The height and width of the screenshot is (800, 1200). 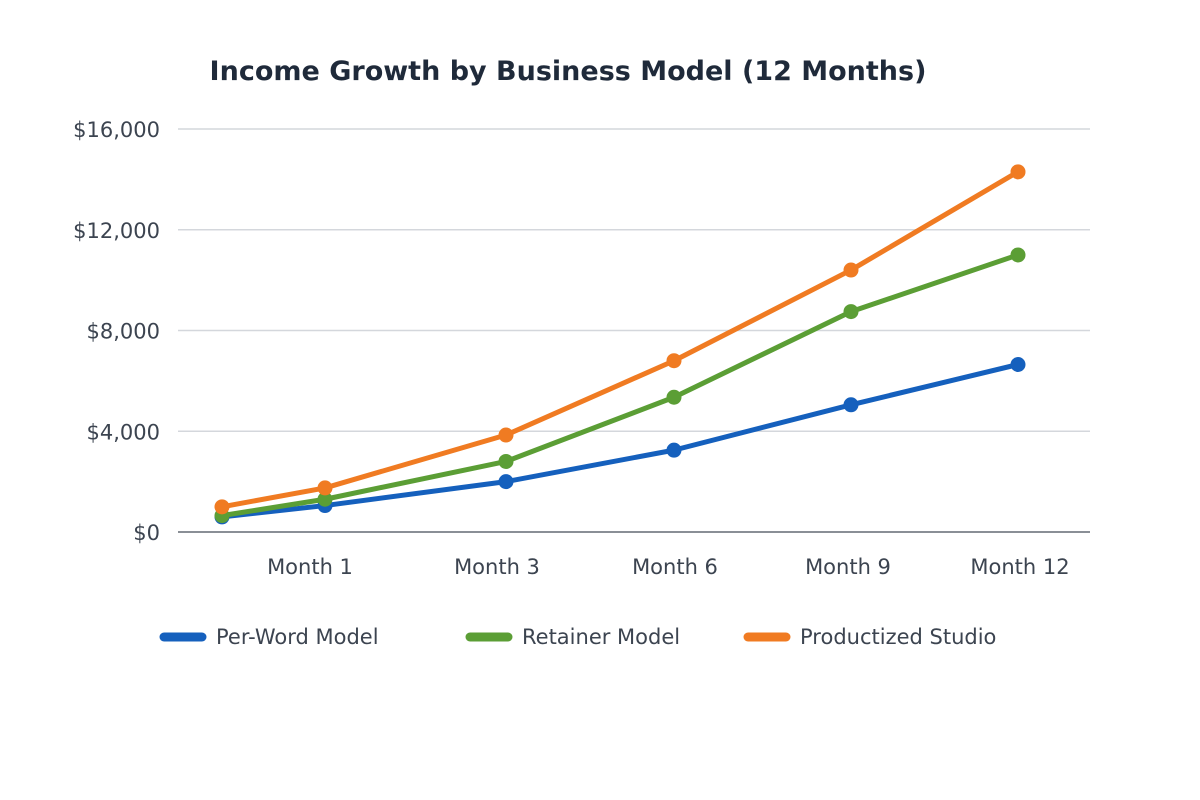 I want to click on legend-label: Per-Word Model, so click(x=297, y=637).